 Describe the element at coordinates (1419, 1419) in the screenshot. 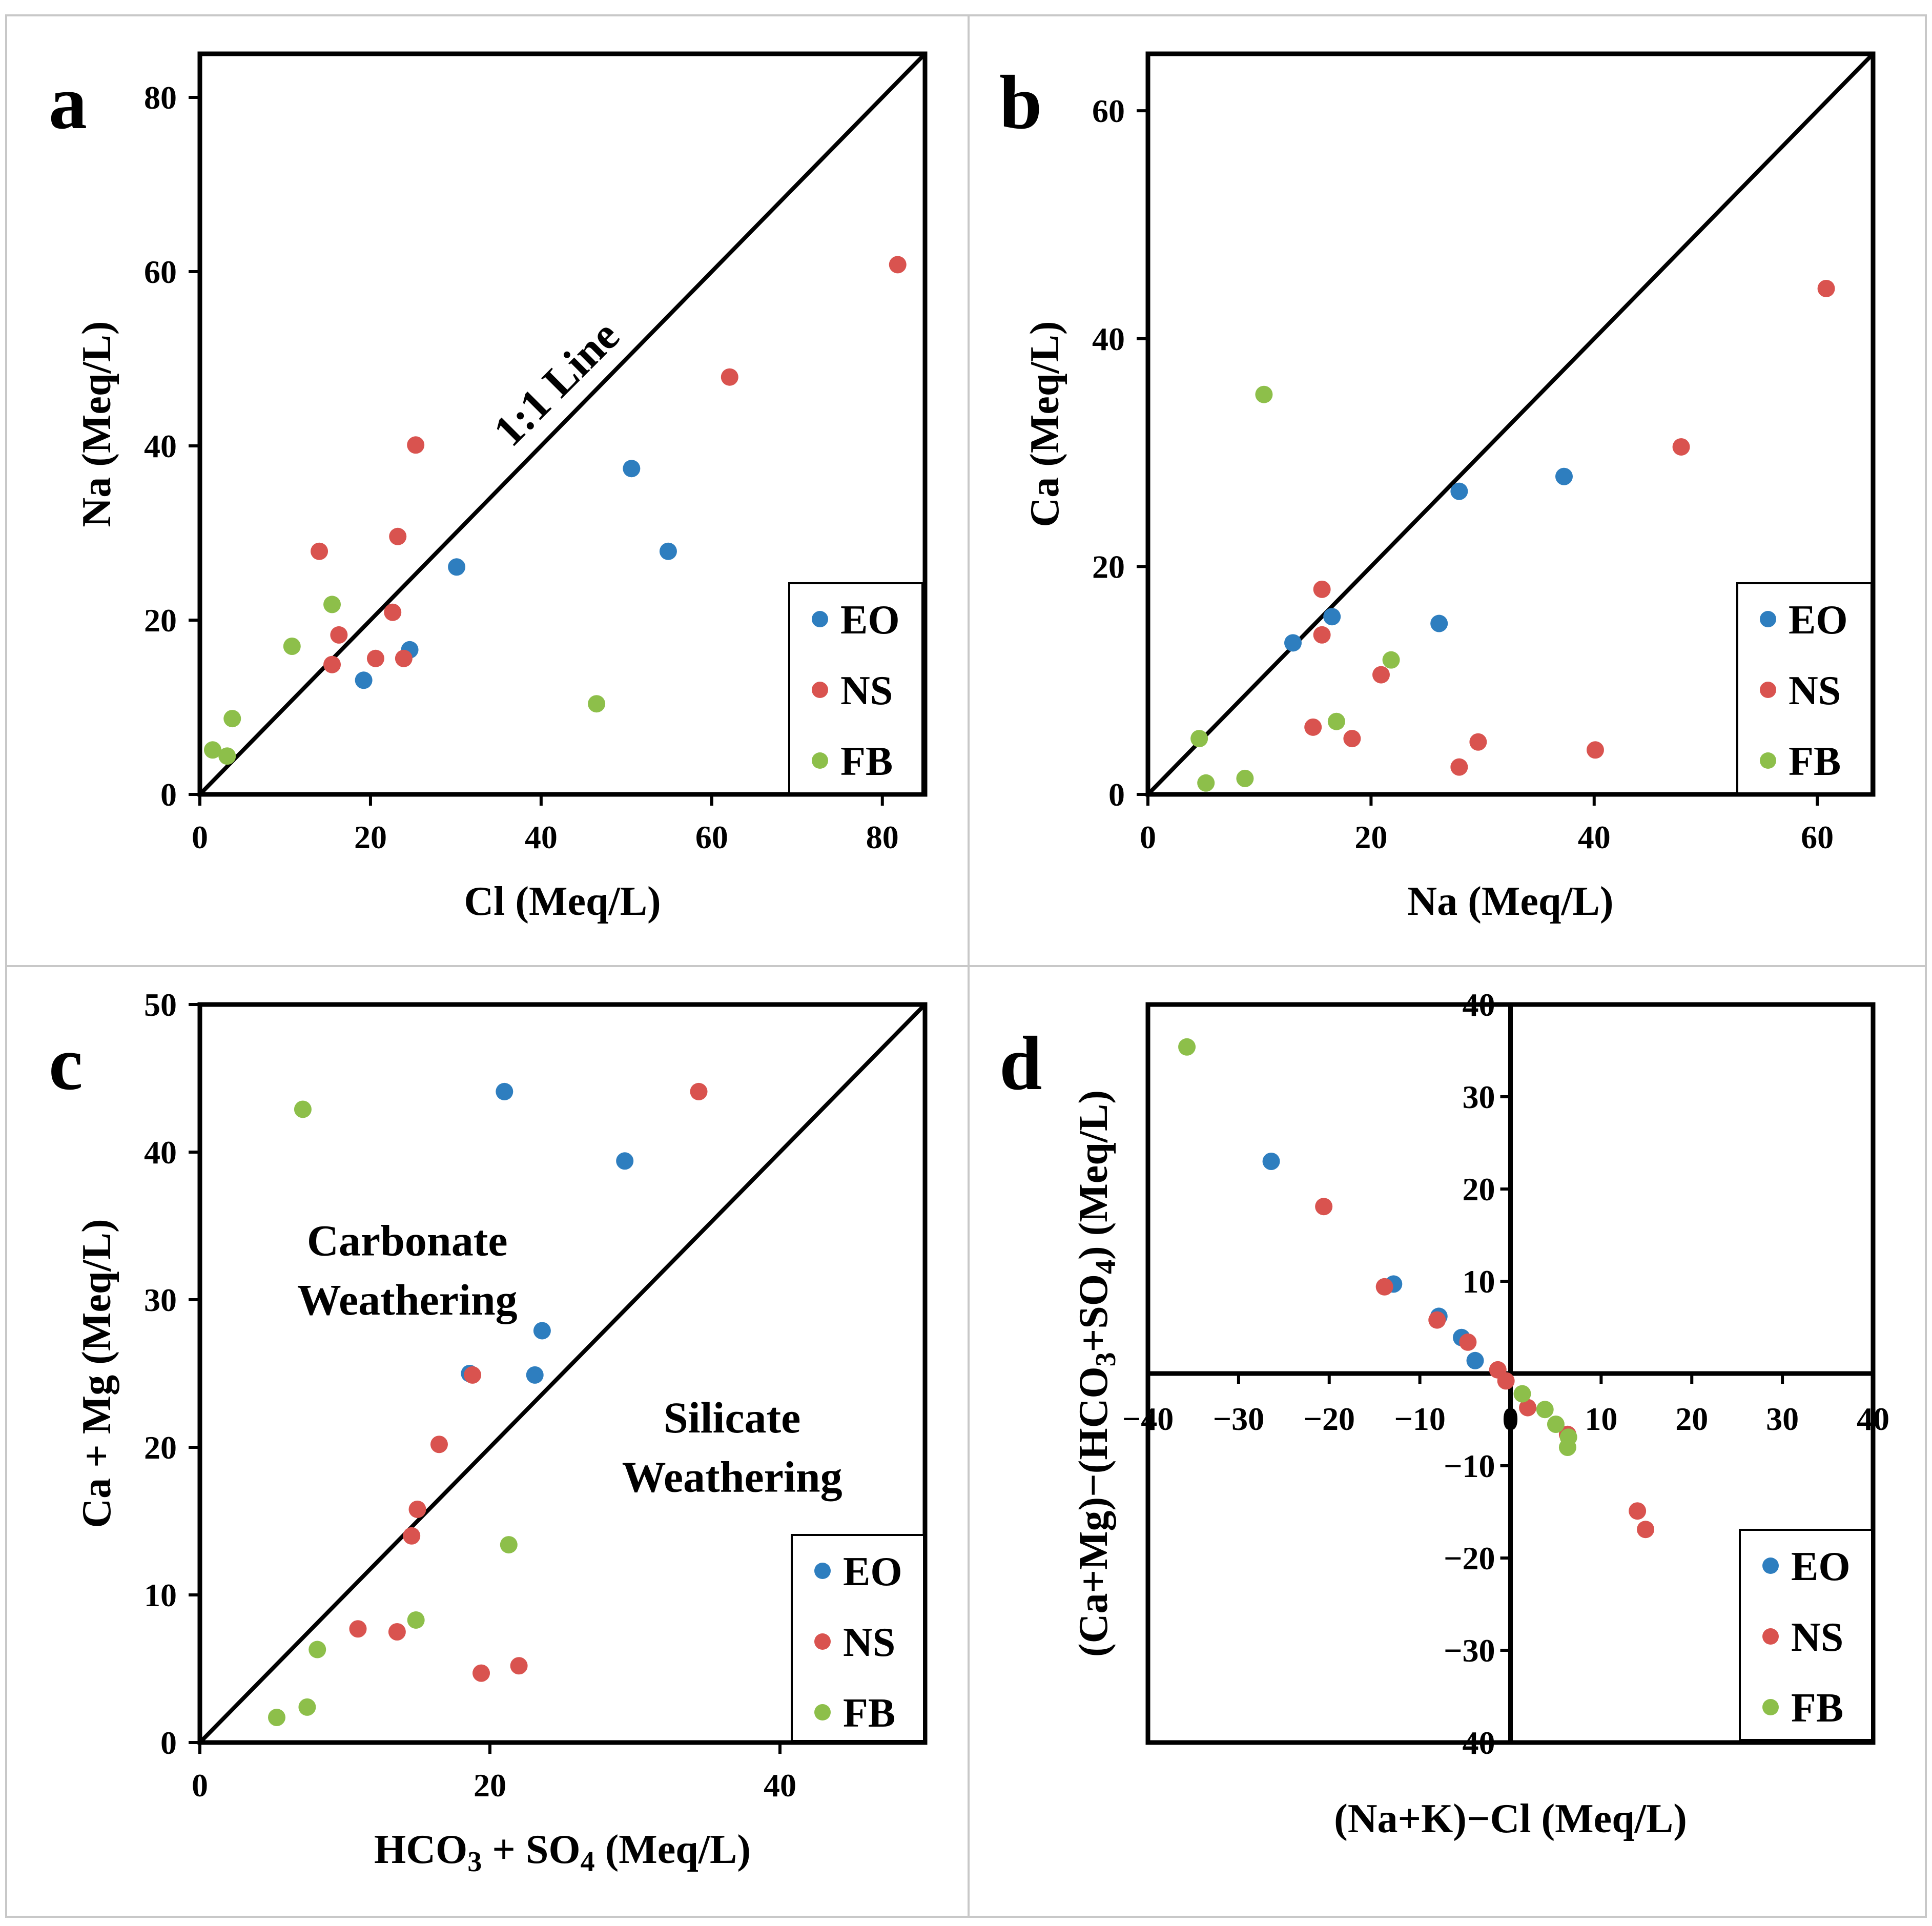

I see `x-tick-label: −10` at that location.